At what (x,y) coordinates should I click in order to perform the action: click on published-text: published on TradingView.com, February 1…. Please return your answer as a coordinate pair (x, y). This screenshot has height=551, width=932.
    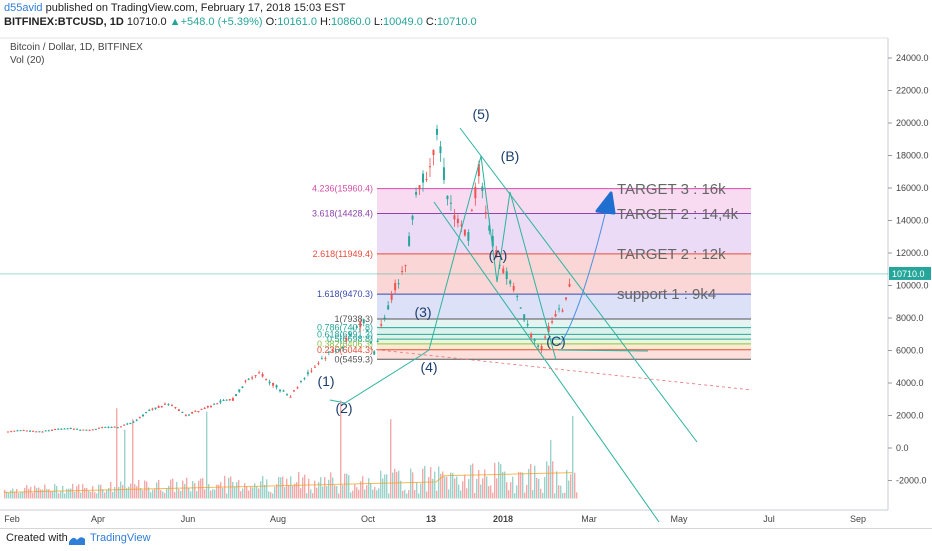
    Looking at the image, I should click on (194, 8).